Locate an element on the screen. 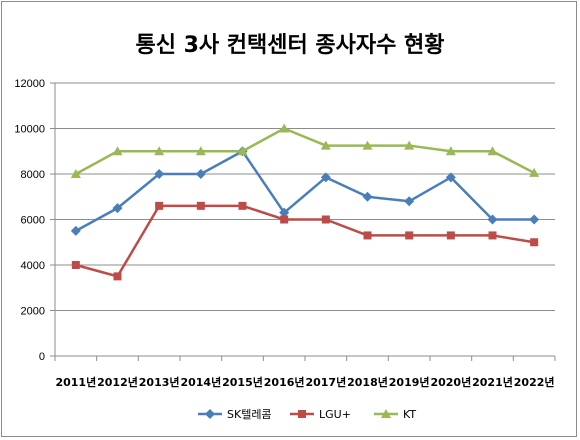  x-tick-label: 2022년 is located at coordinates (534, 382).